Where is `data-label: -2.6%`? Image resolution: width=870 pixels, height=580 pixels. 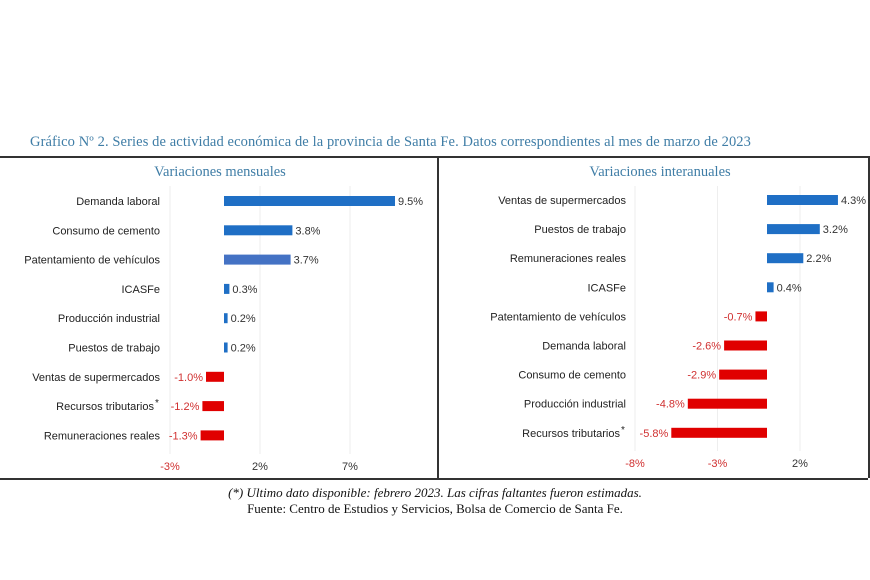
data-label: -2.6% is located at coordinates (706, 347).